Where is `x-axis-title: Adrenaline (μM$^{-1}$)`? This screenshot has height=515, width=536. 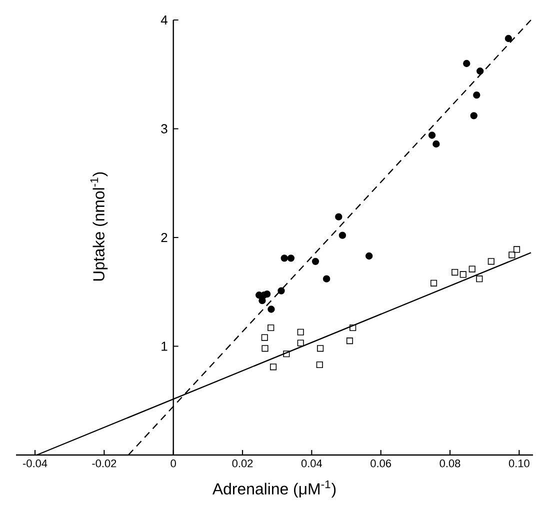
x-axis-title: Adrenaline (μM$^{-1}$) is located at coordinates (274, 489).